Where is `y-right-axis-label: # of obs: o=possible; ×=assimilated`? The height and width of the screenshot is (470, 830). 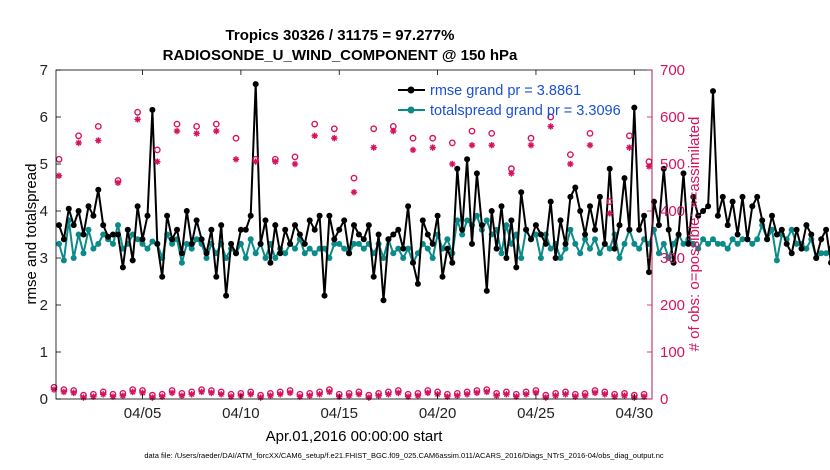 y-right-axis-label: # of obs: o=possible; ×=assimilated is located at coordinates (694, 234).